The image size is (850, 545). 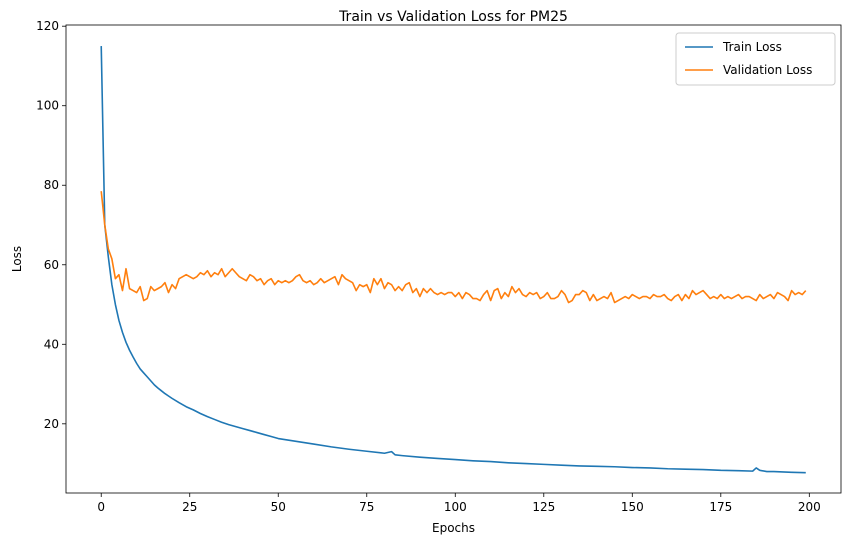 What do you see at coordinates (51, 424) in the screenshot?
I see `y-tick-label: 20` at bounding box center [51, 424].